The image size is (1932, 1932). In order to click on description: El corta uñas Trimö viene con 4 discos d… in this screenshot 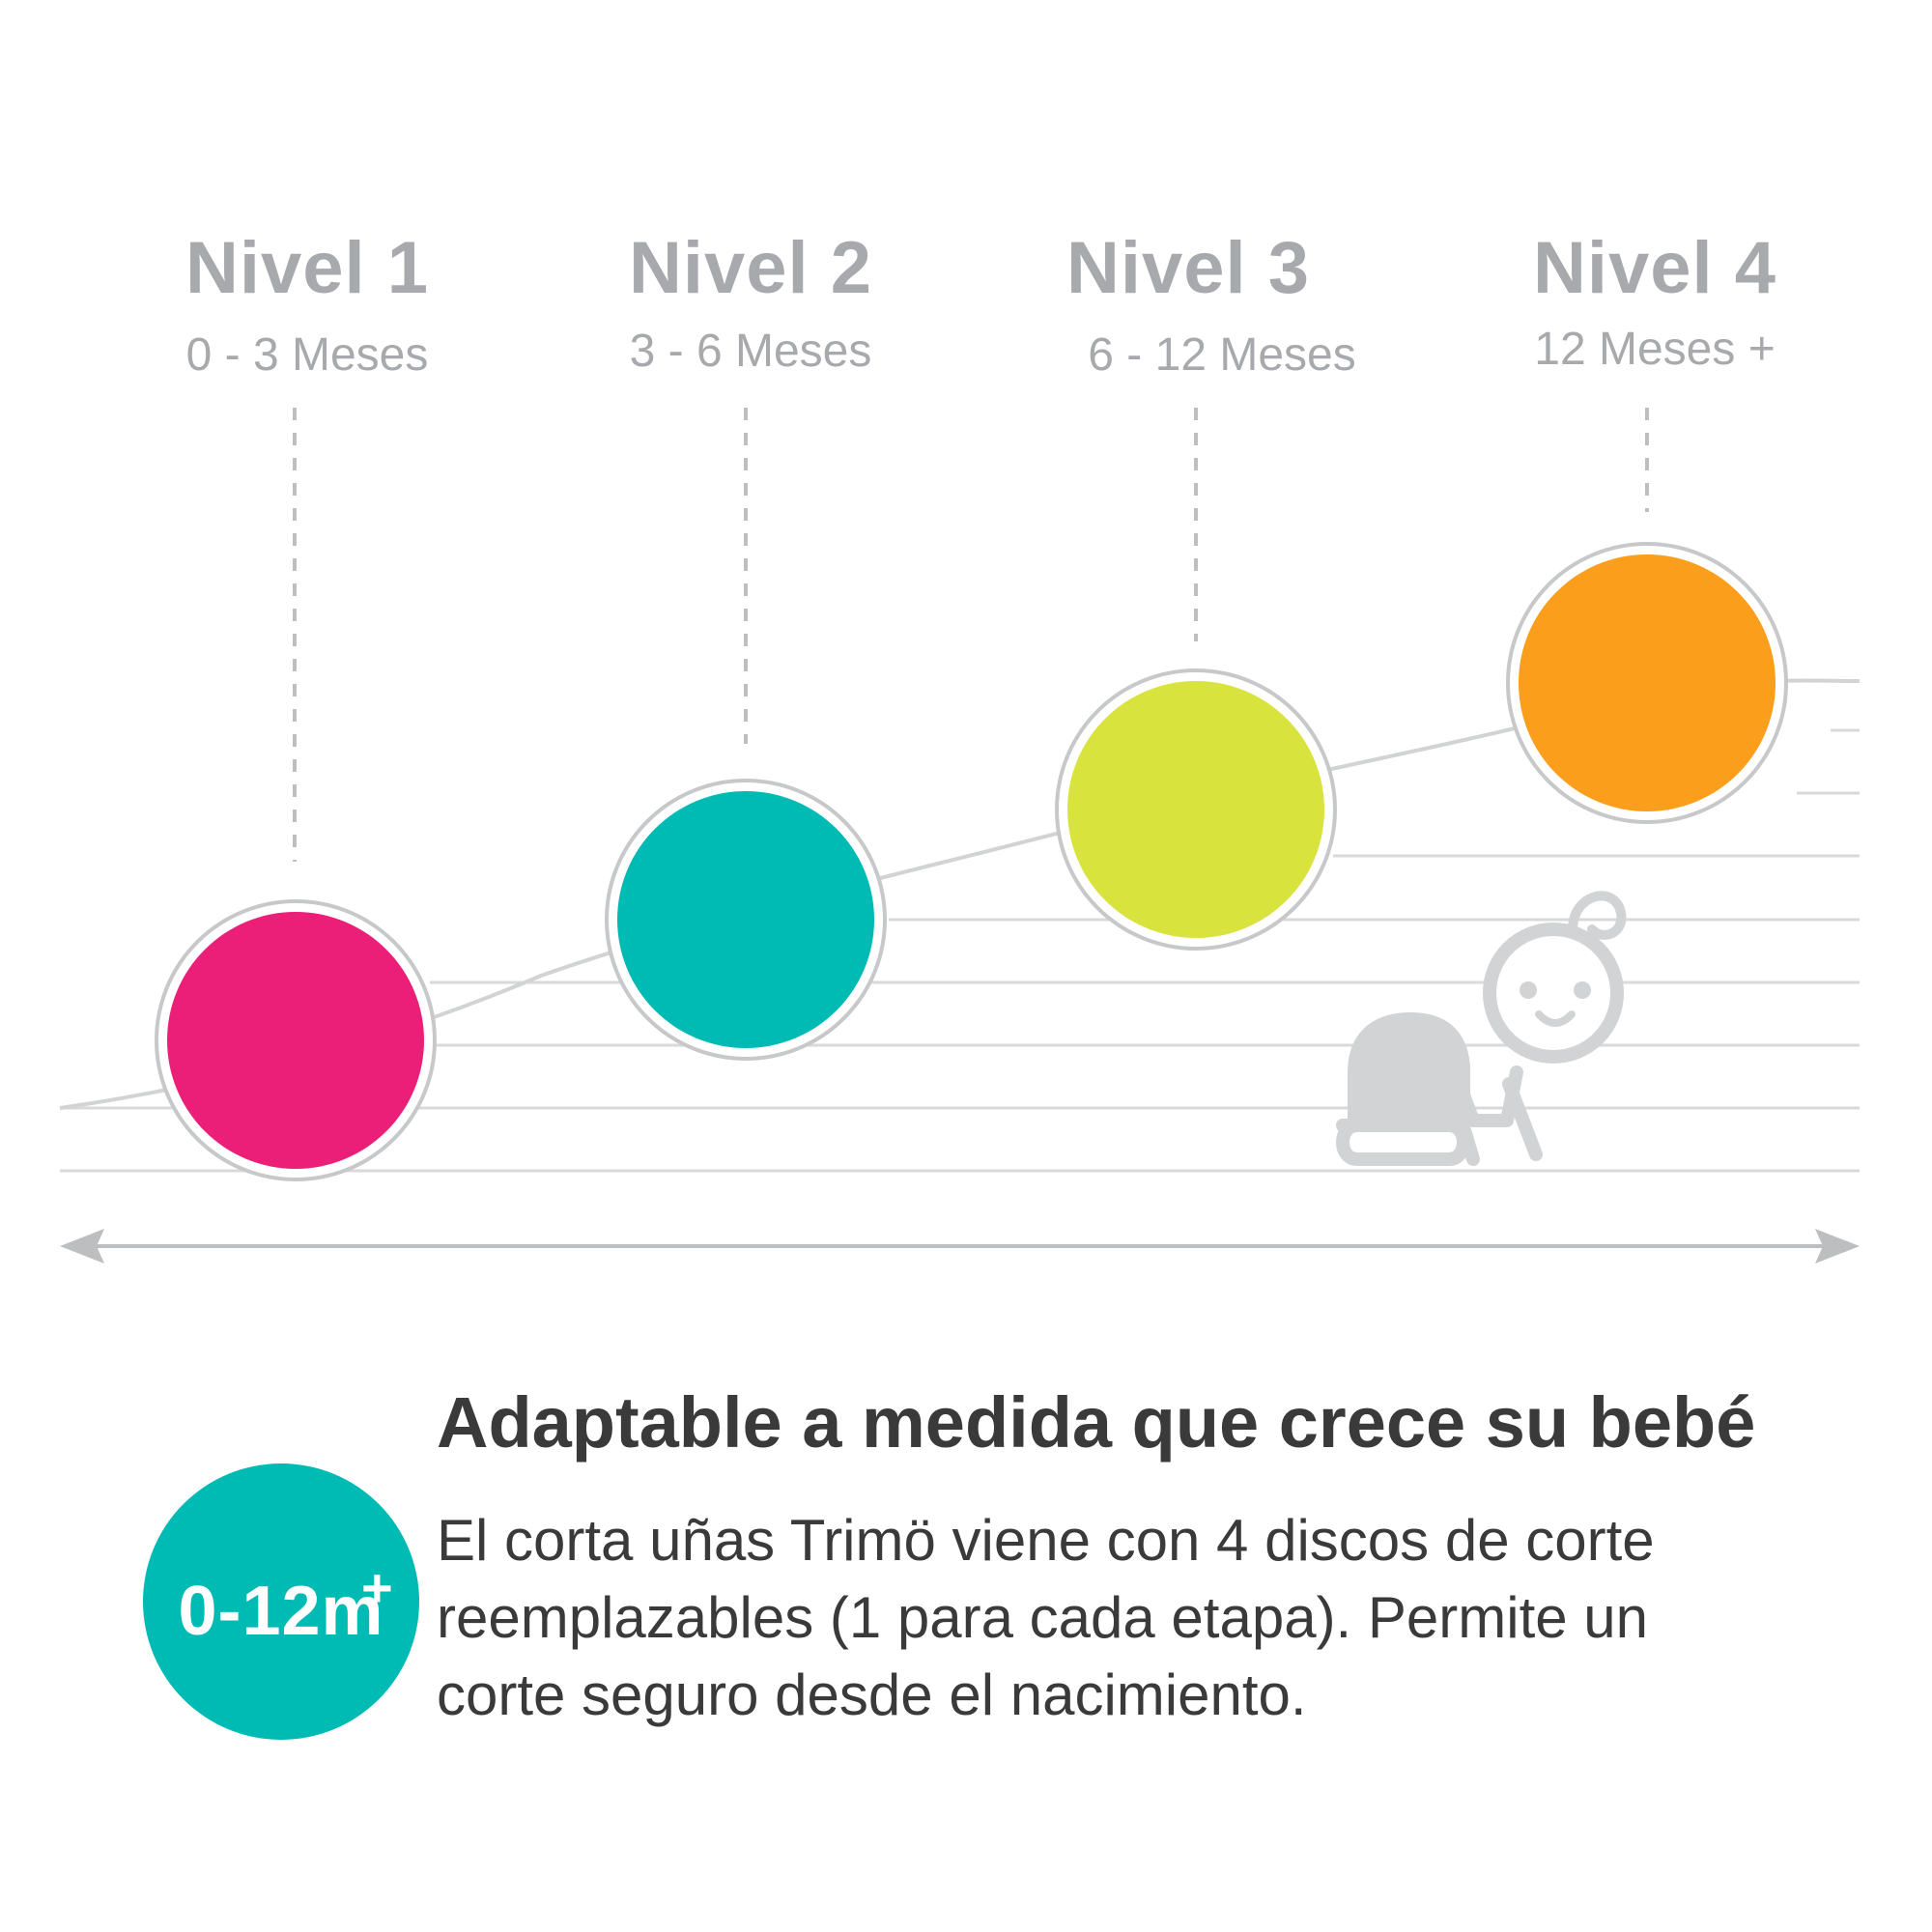, I will do `click(1176, 1618)`.